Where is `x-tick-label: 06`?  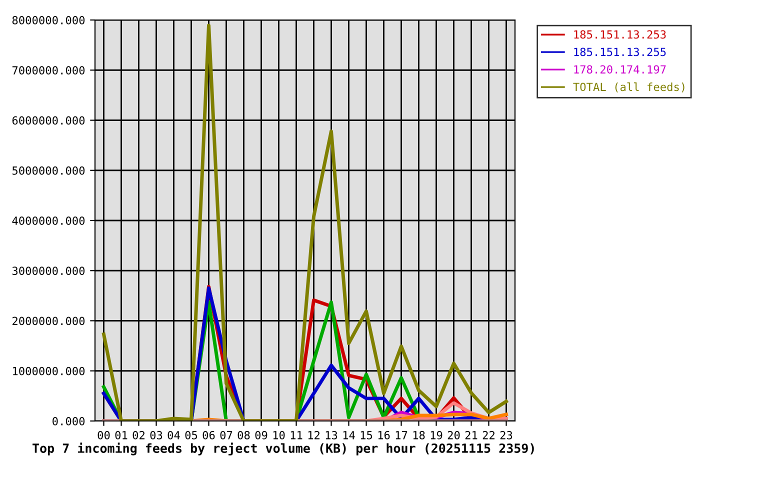
x-tick-label: 06 is located at coordinates (208, 435).